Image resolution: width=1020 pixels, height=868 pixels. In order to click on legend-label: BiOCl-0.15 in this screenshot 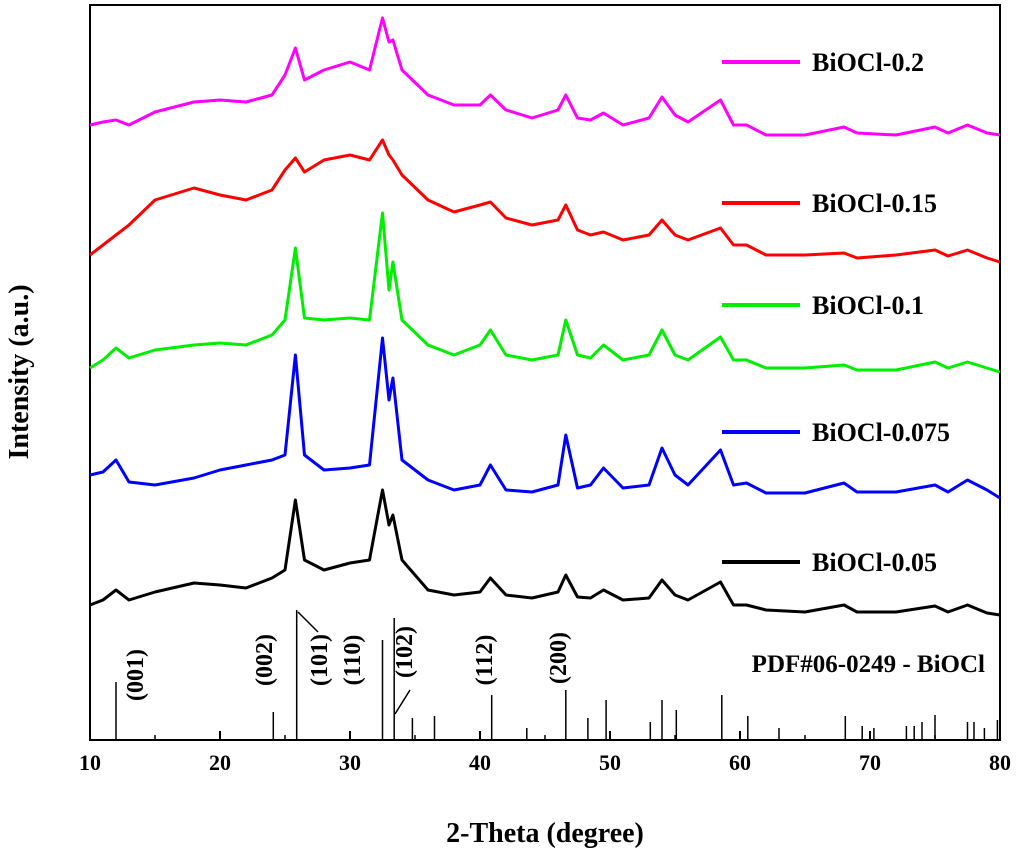, I will do `click(874, 203)`.